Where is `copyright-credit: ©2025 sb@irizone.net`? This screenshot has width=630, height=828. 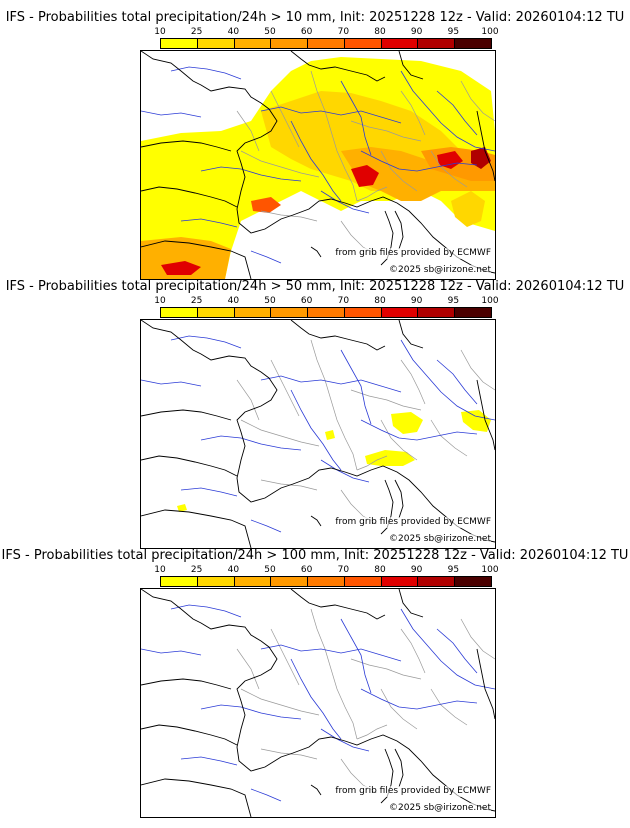
copyright-credit: ©2025 sb@irizone.net is located at coordinates (440, 539).